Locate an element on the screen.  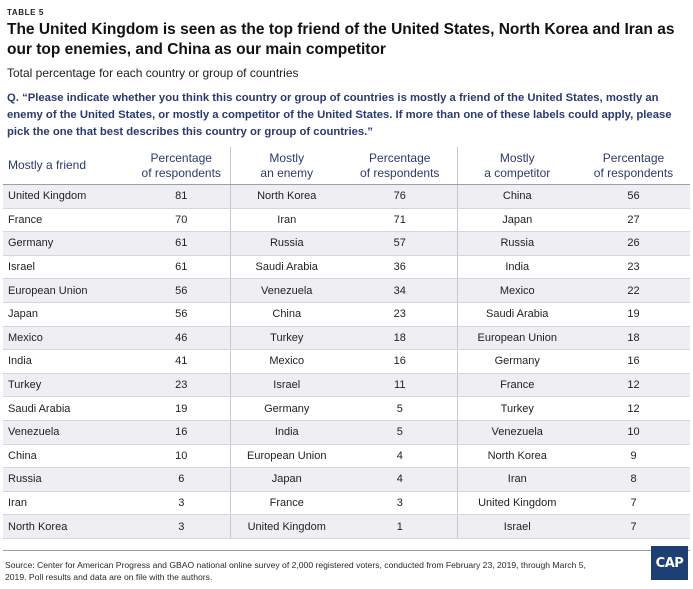
cell-friend-pct: 19 is located at coordinates (182, 408).